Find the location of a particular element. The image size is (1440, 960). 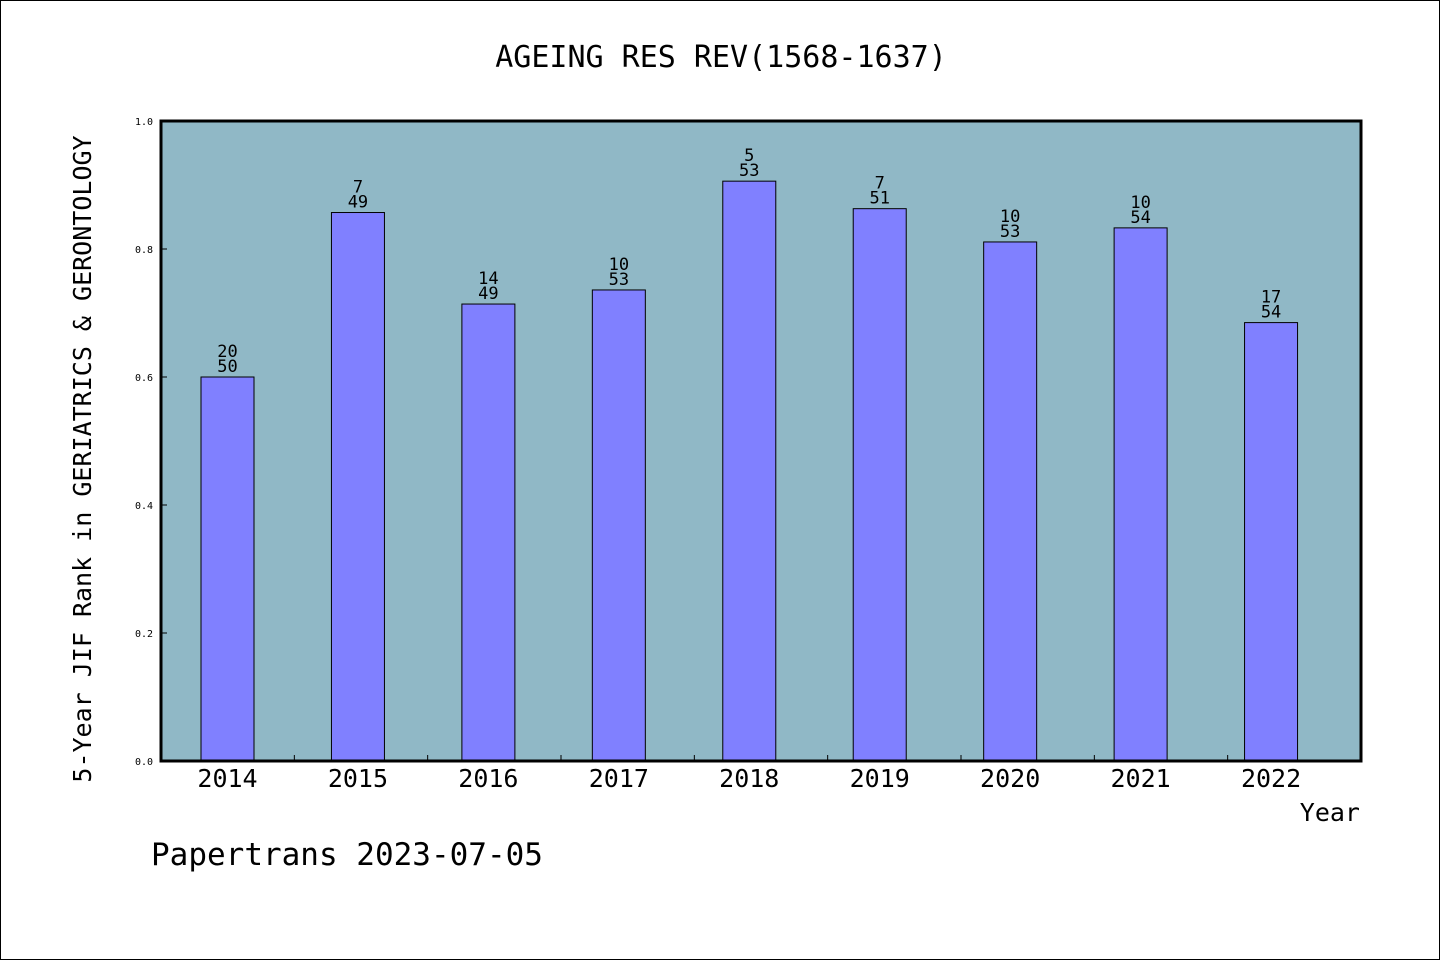

y-tick-label: 0.6 is located at coordinates (144, 378).